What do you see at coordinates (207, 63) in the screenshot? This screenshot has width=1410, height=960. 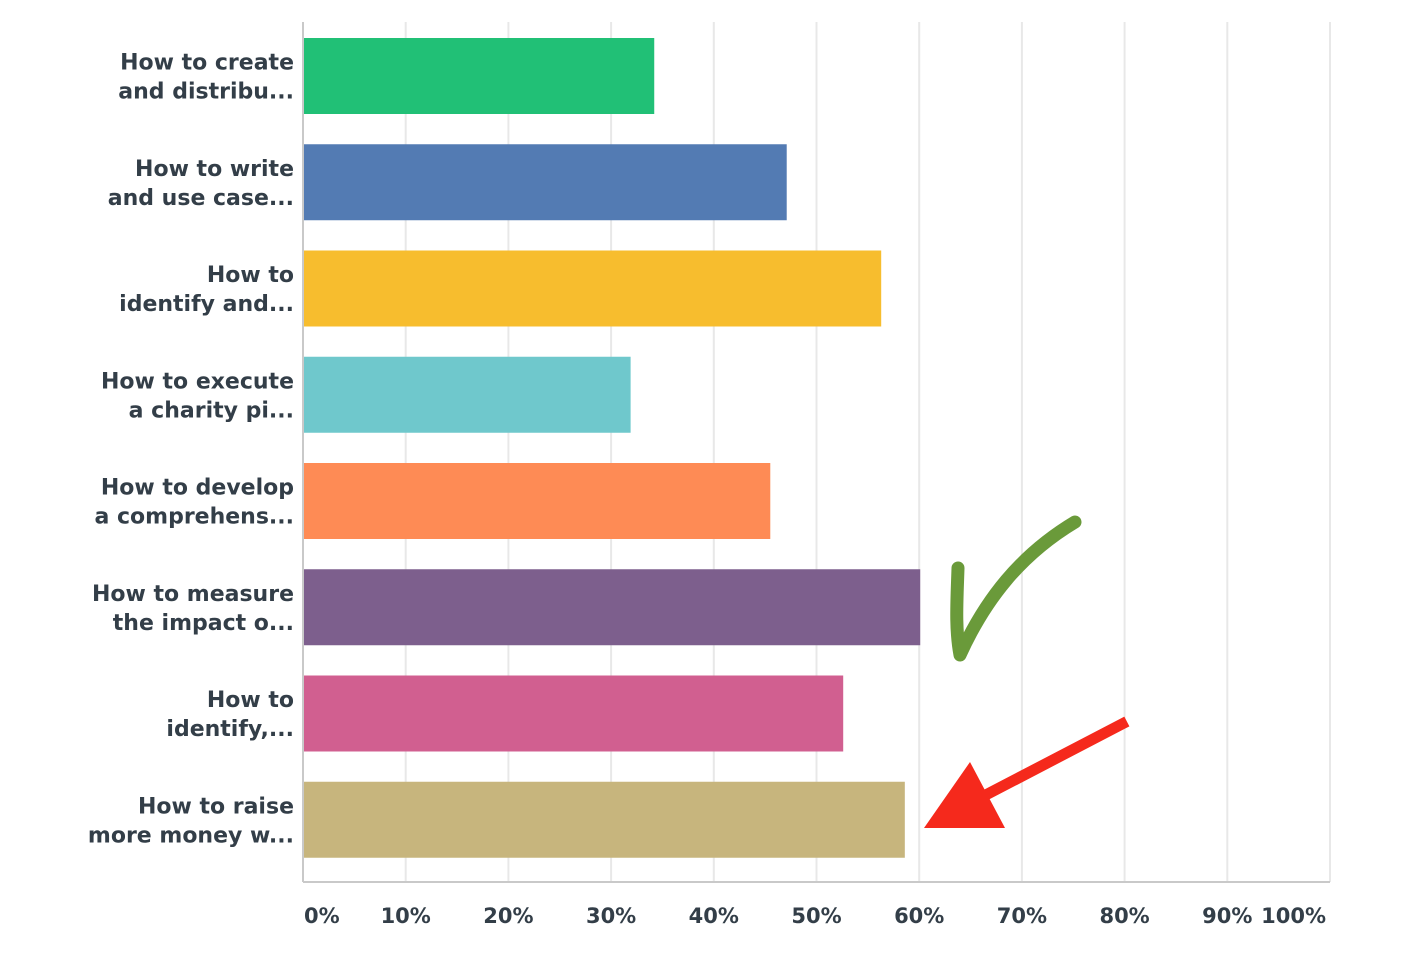 I see `category-label: How to create` at bounding box center [207, 63].